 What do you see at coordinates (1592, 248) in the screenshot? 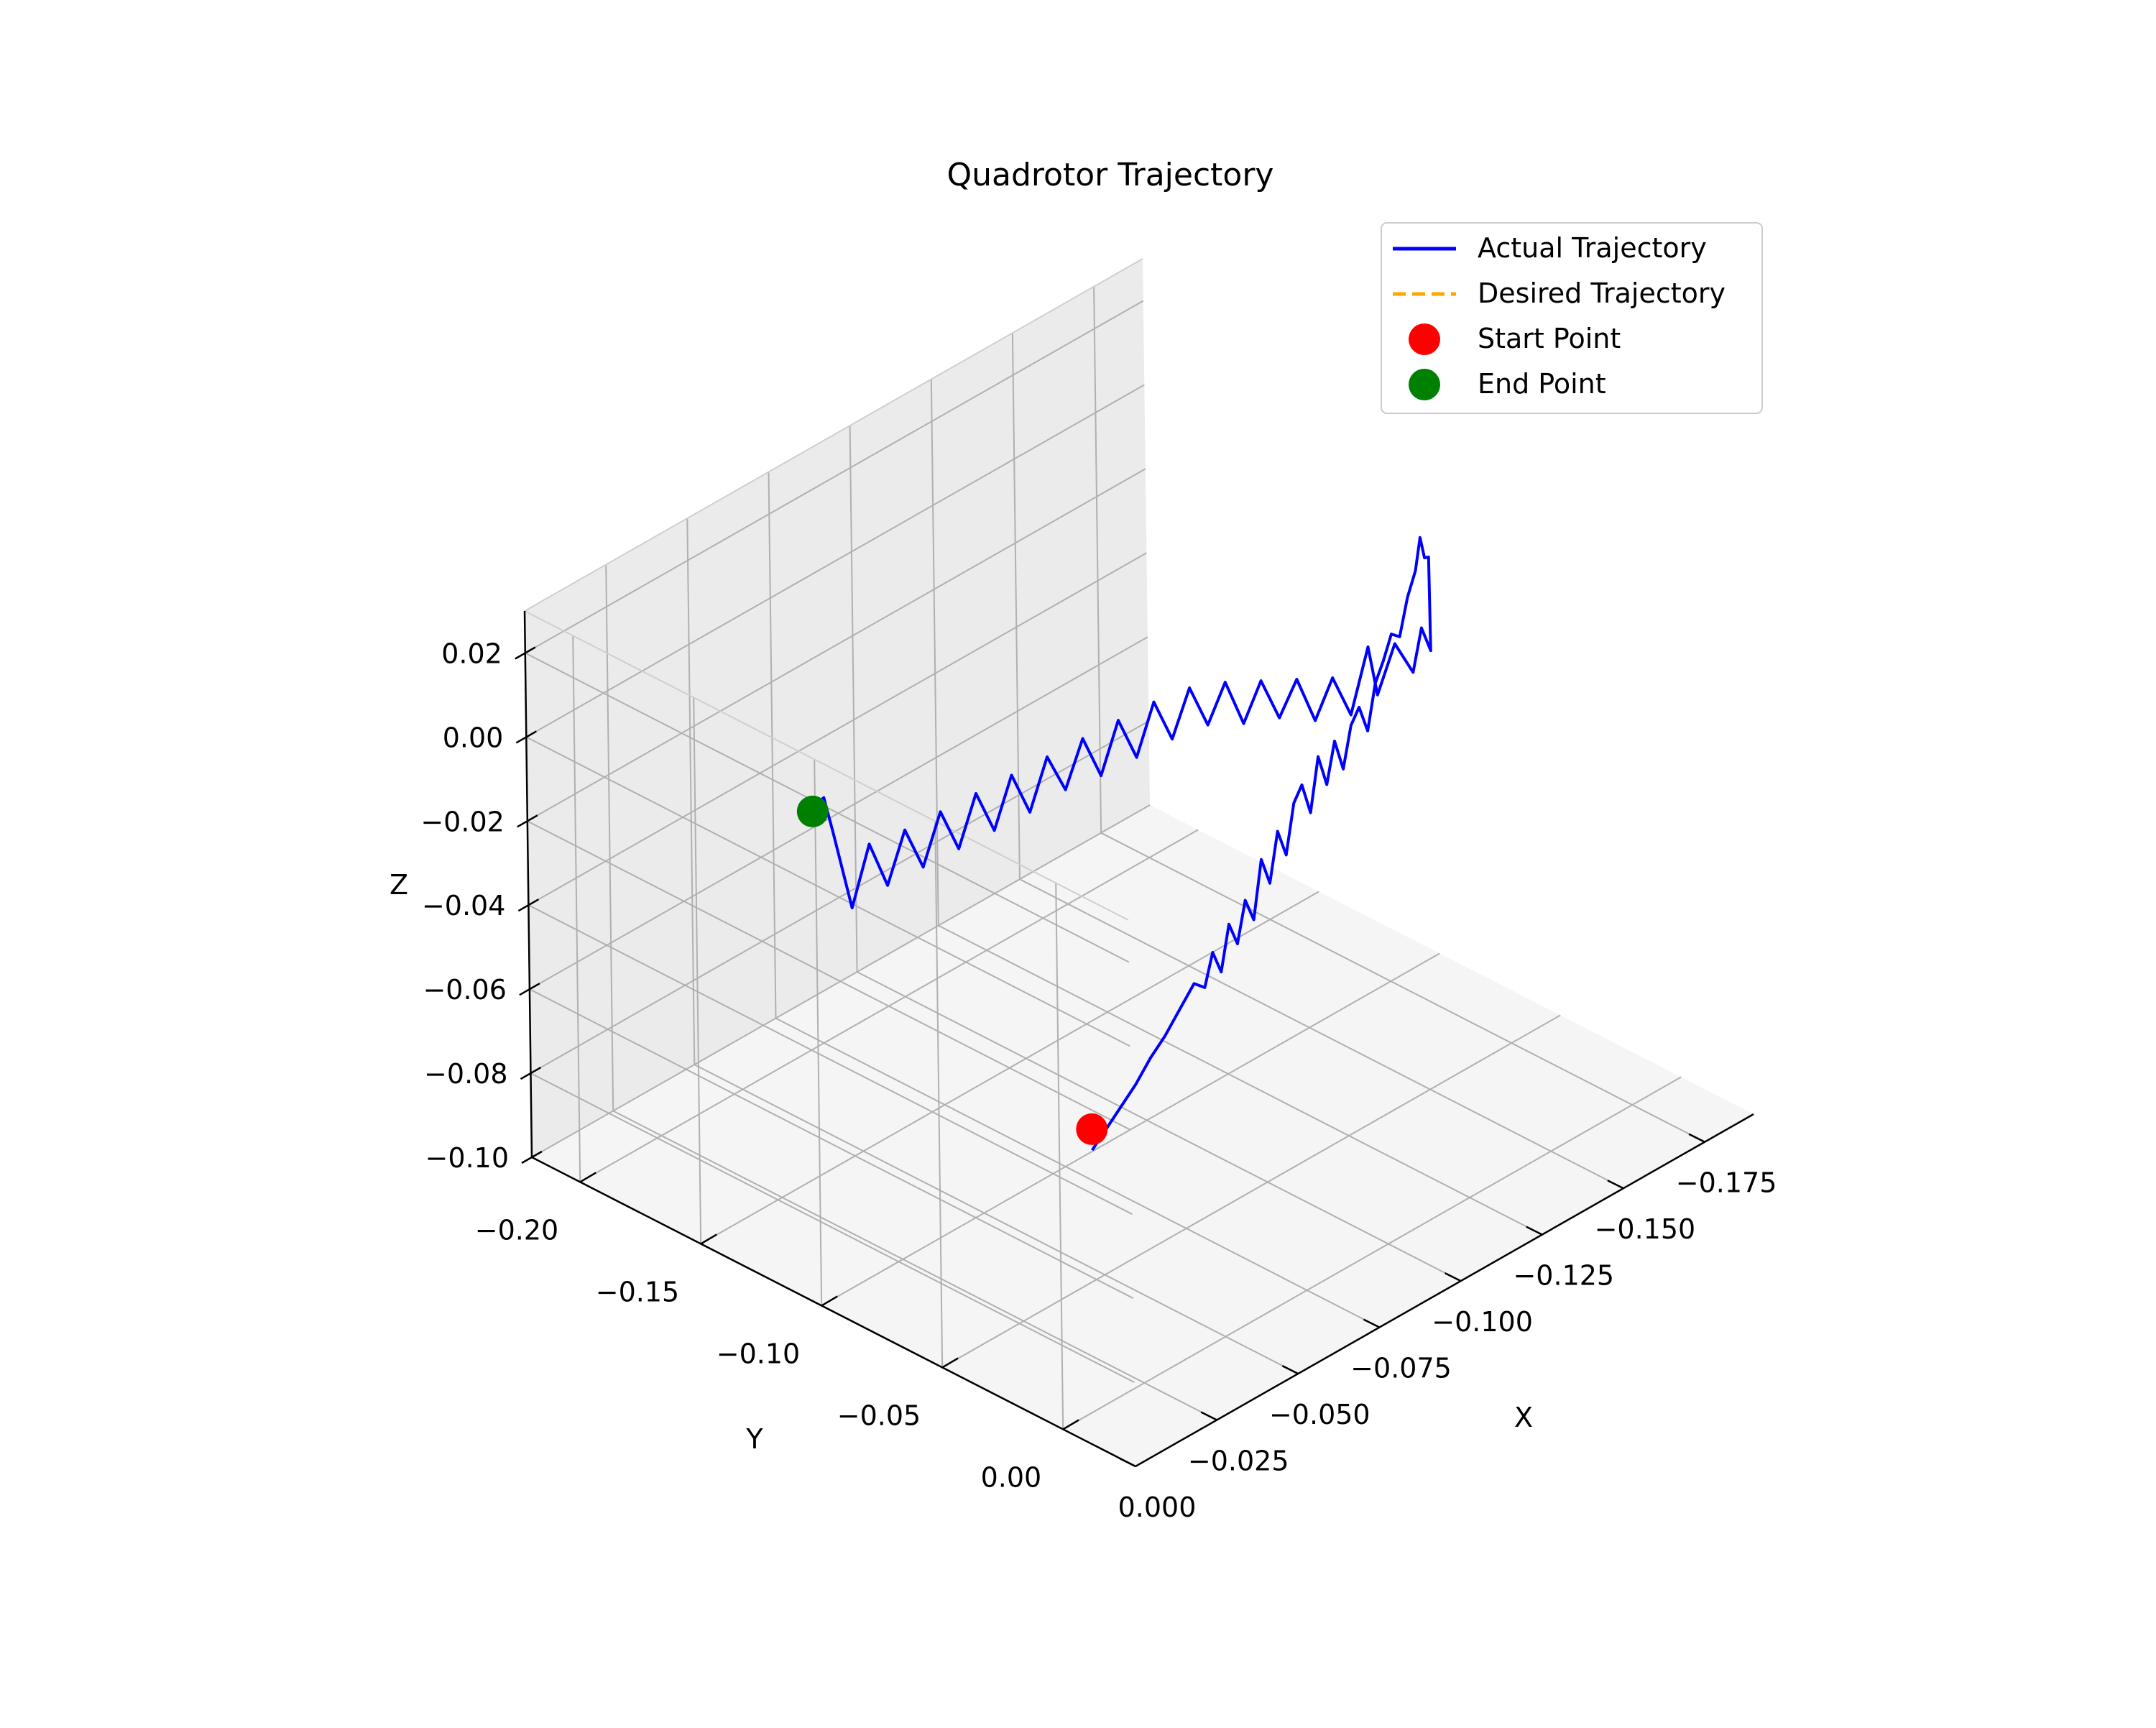
I see `legend-actual-label: Actual Trajectory` at bounding box center [1592, 248].